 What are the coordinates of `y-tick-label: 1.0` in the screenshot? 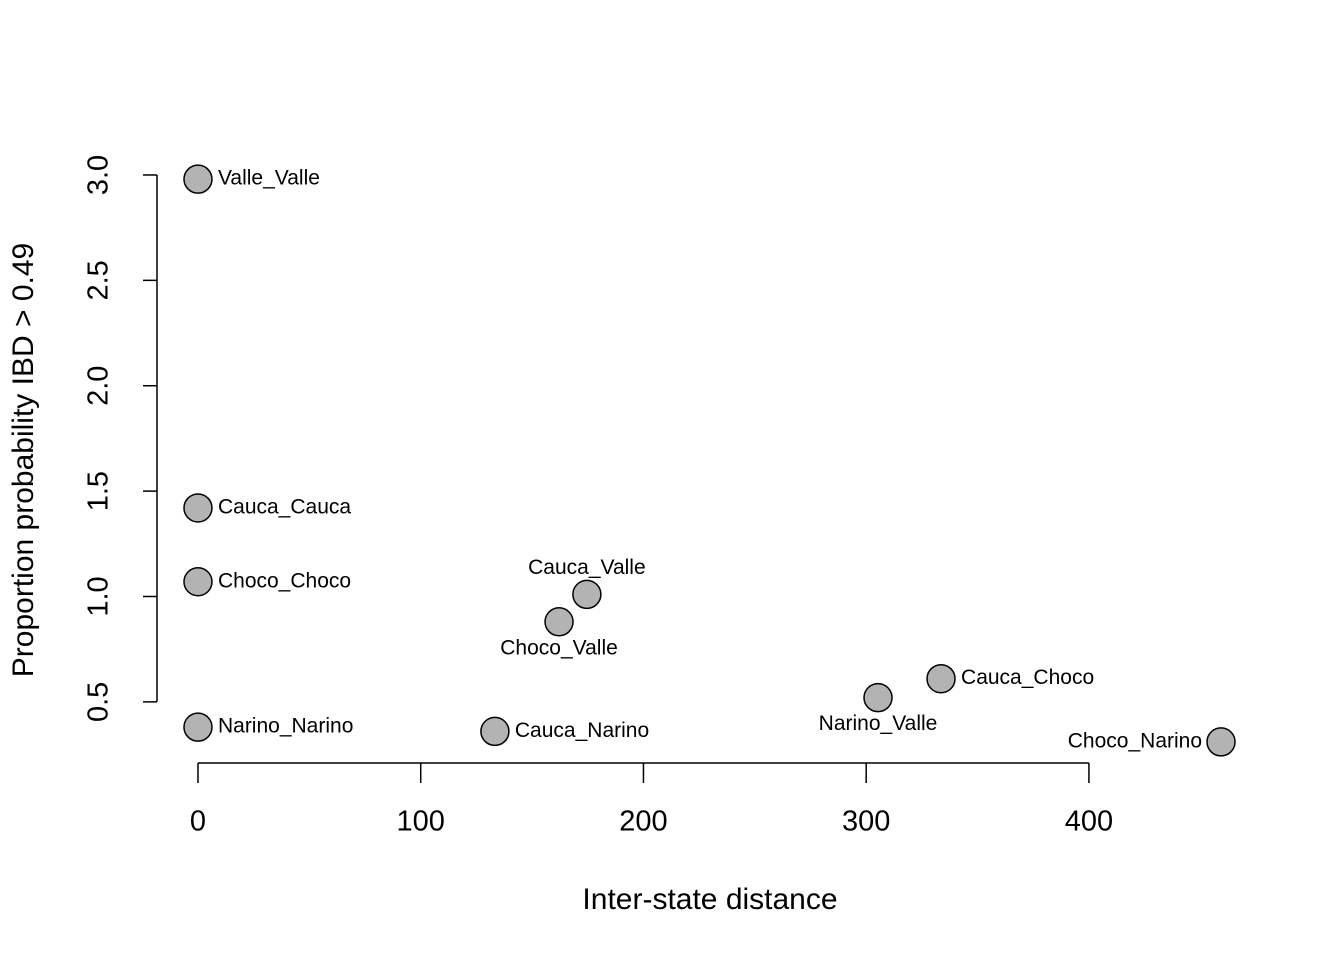 It's located at (99, 596).